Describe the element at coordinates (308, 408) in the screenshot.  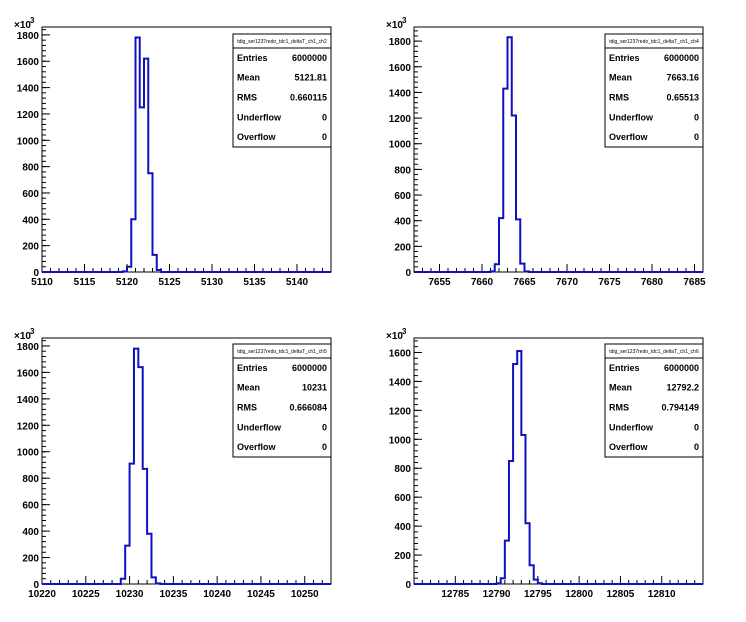
I see `stats-value: 0.666084` at that location.